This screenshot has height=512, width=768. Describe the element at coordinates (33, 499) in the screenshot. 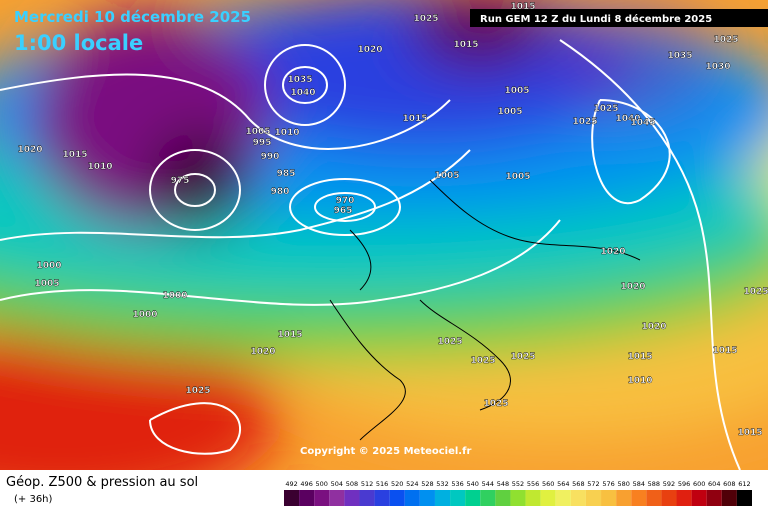

I see `footer-lead: (+ 36h)` at that location.